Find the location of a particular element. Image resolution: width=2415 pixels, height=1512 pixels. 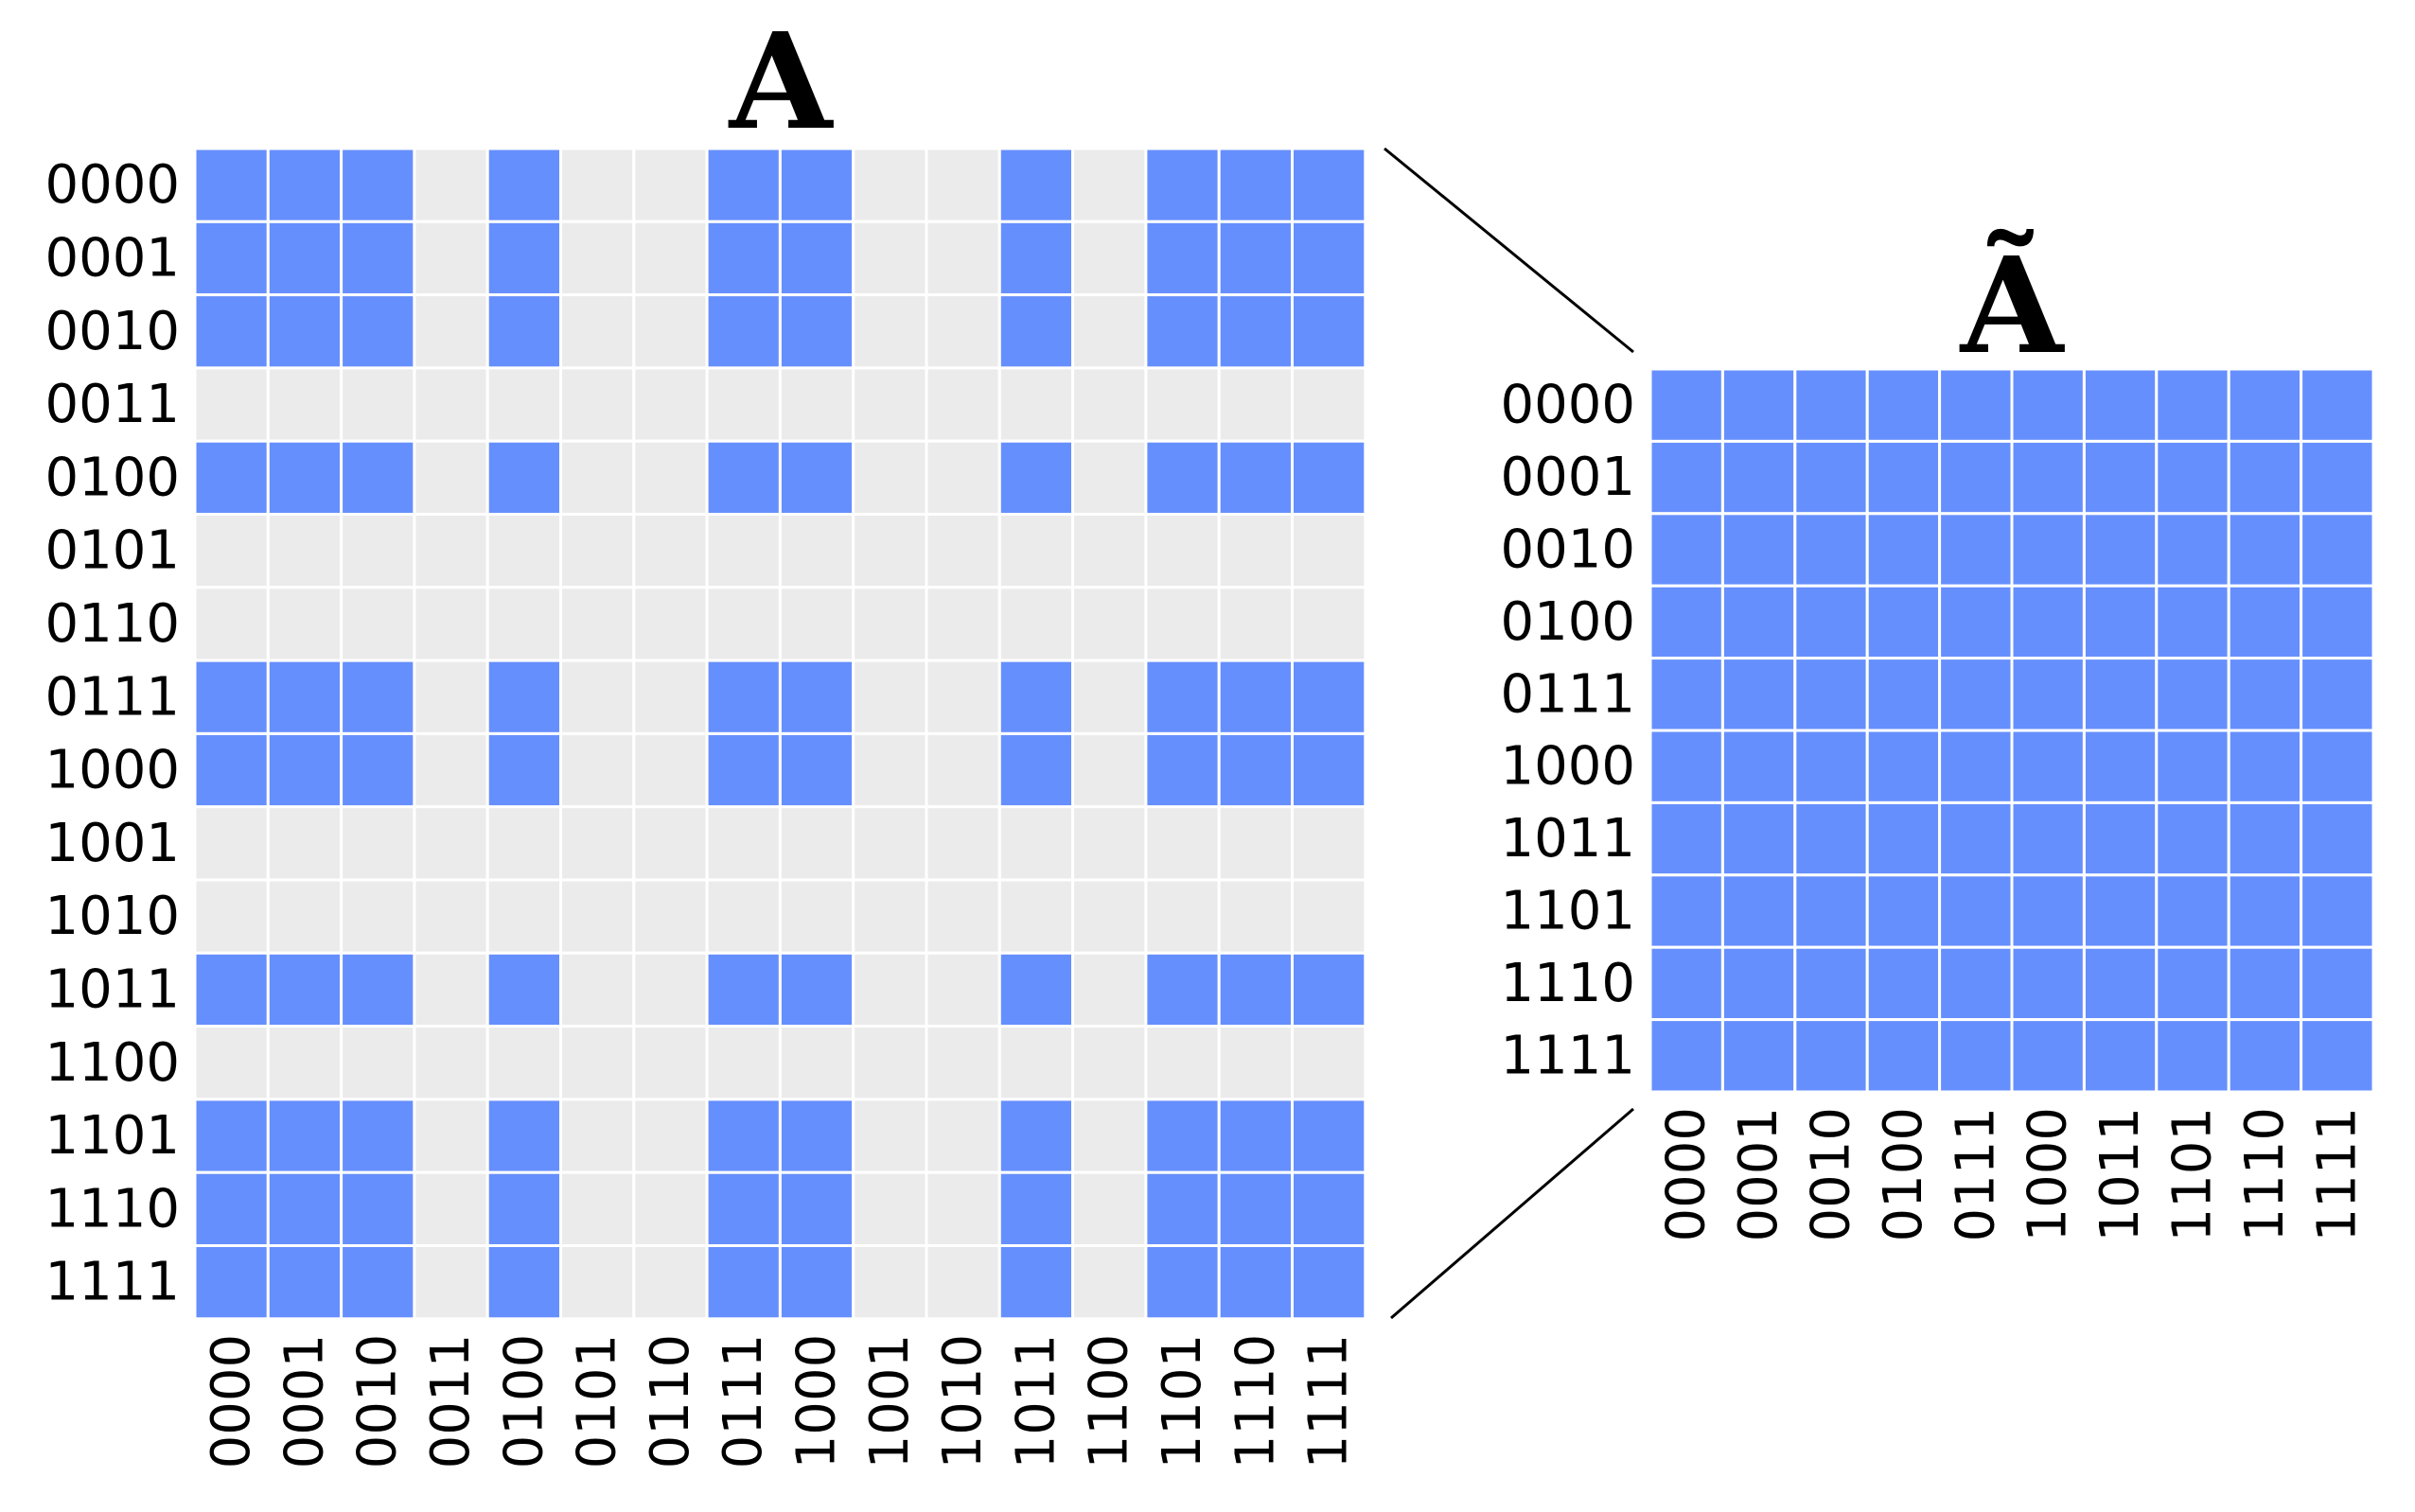

col-tick-label: 1011 is located at coordinates (2120, 1174).